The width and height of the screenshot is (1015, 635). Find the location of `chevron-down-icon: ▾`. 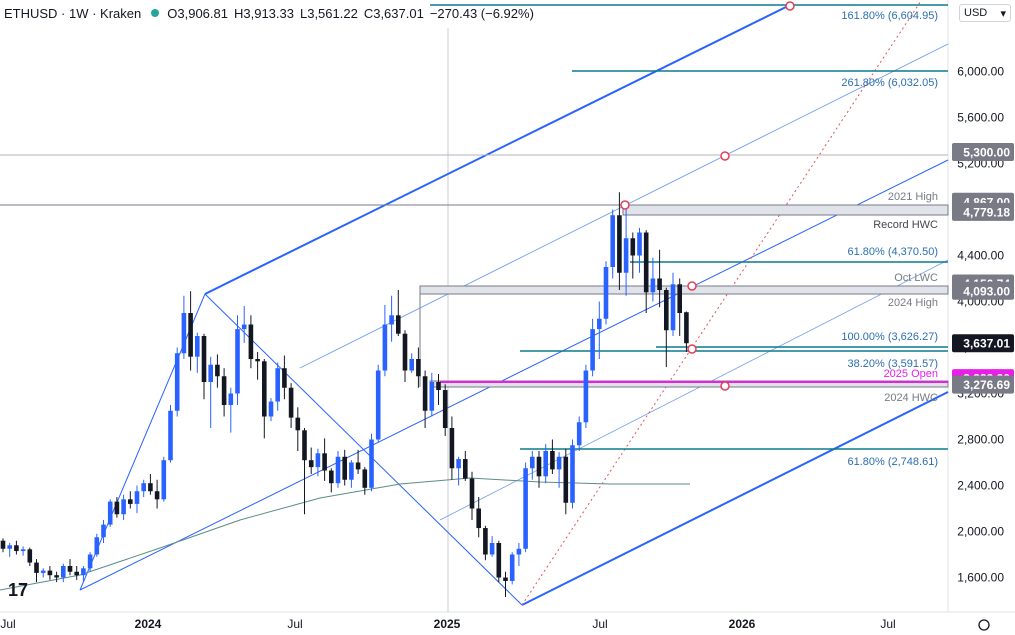

chevron-down-icon: ▾ is located at coordinates (1003, 13).